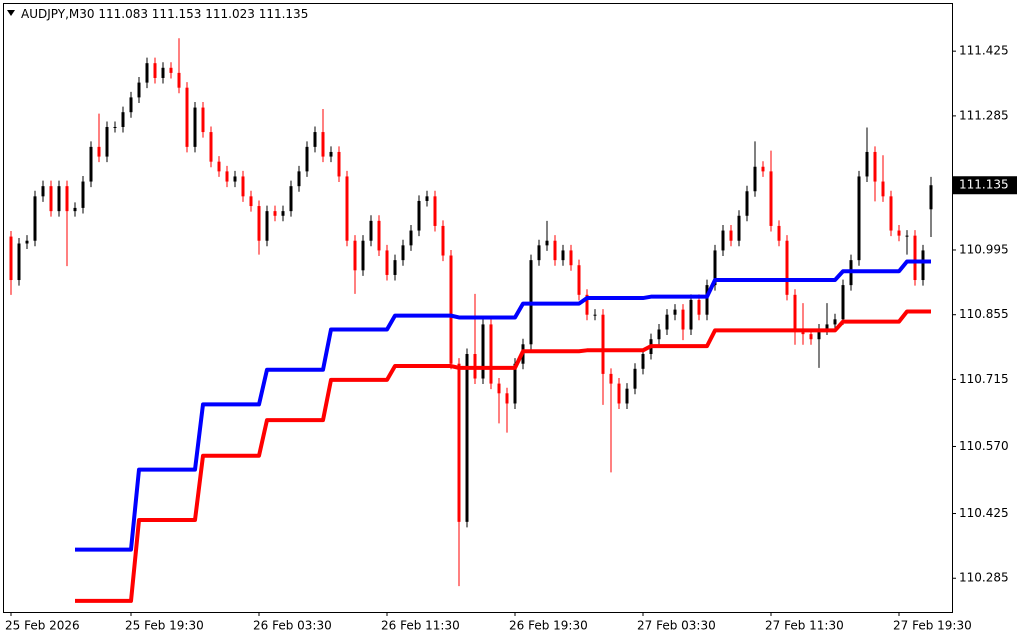 Image resolution: width=1024 pixels, height=640 pixels. Describe the element at coordinates (984, 314) in the screenshot. I see `y-tick-label: 110.855` at that location.